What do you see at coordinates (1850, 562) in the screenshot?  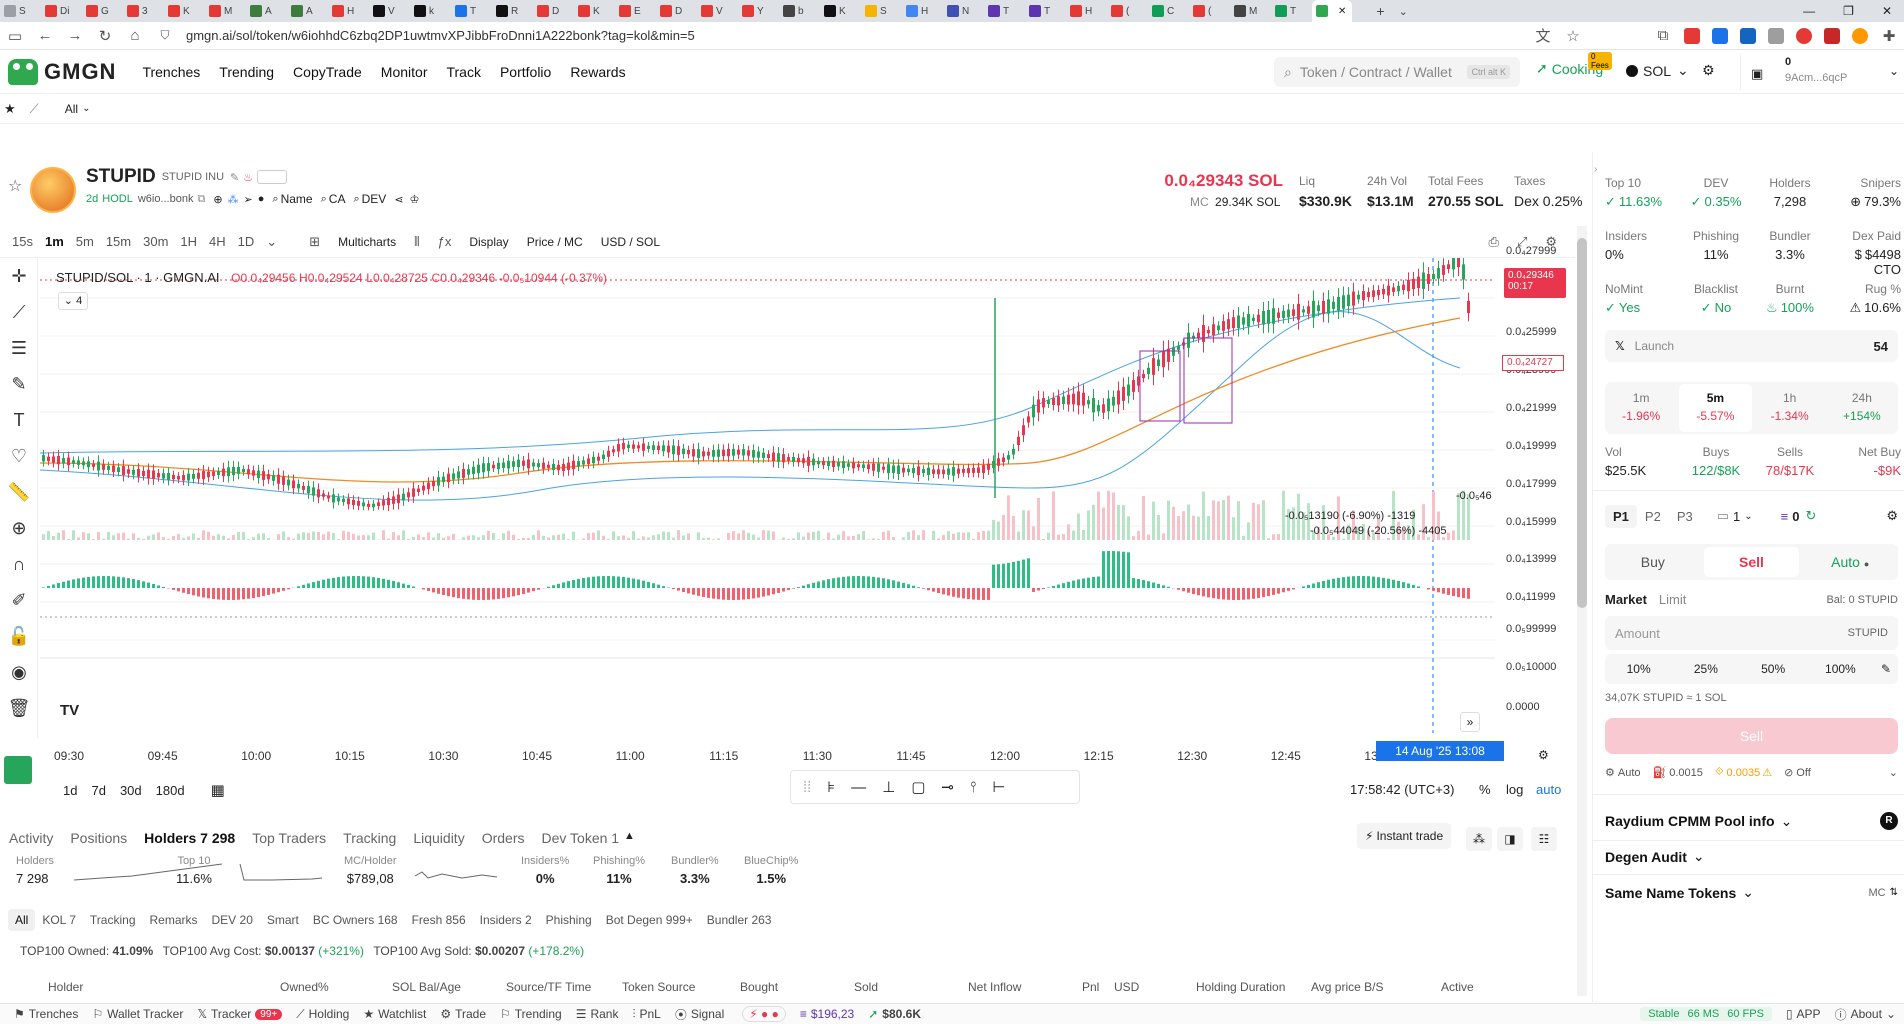 I see `auto-tab: Auto ●` at bounding box center [1850, 562].